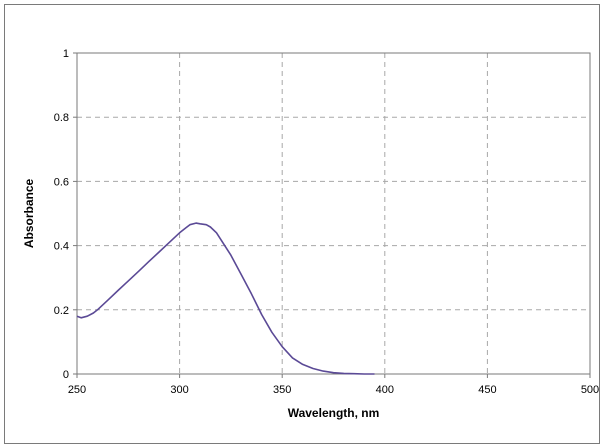  Describe the element at coordinates (61, 118) in the screenshot. I see `y-tick-label-4: 0.8` at that location.